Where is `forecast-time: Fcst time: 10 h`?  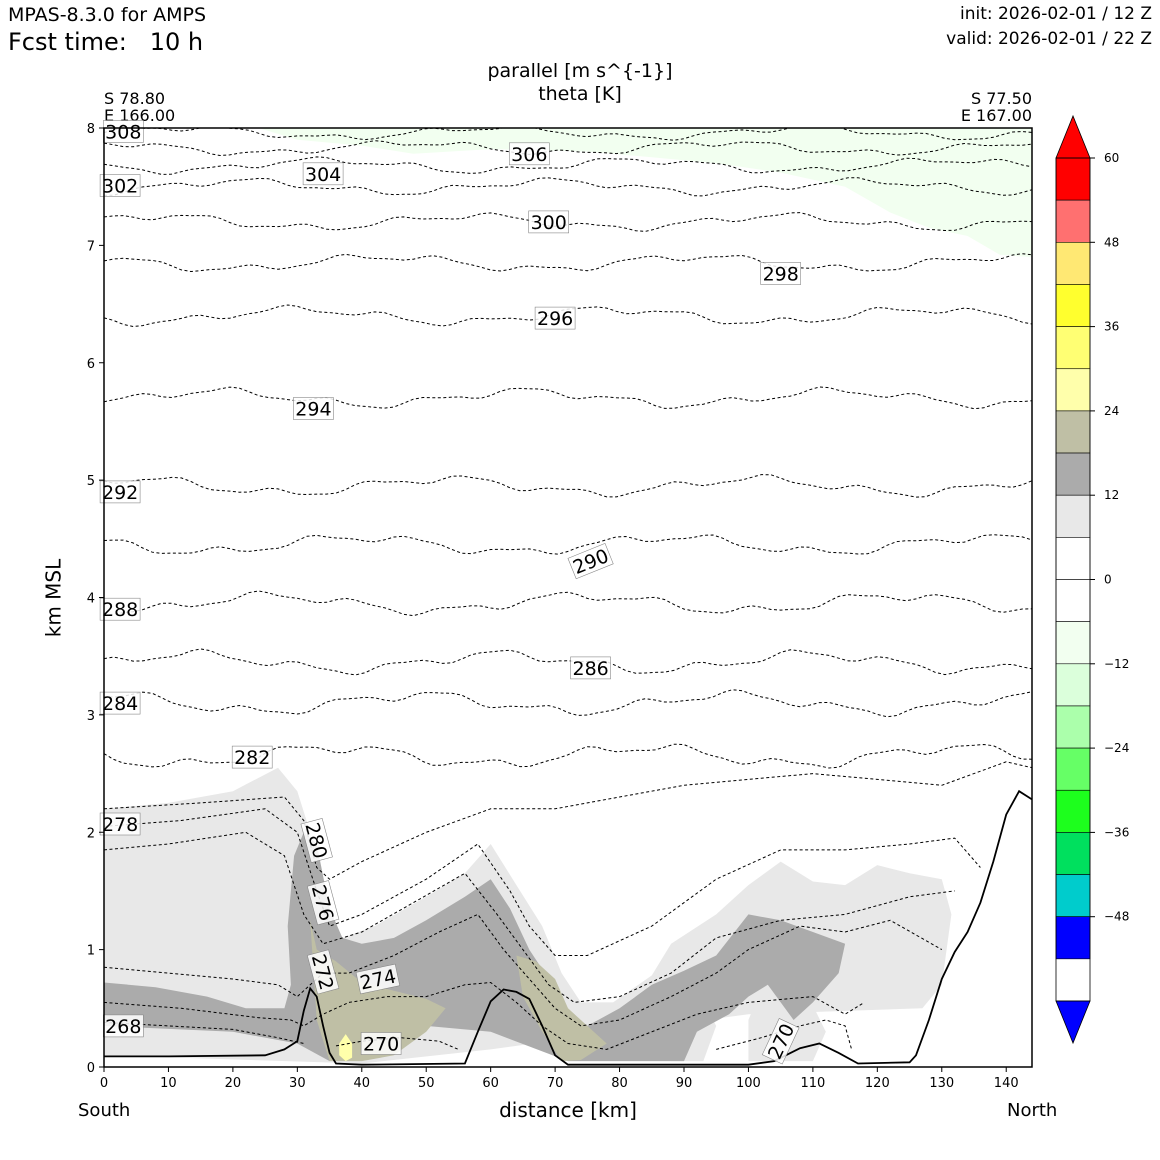
forecast-time: Fcst time: 10 h is located at coordinates (105, 42).